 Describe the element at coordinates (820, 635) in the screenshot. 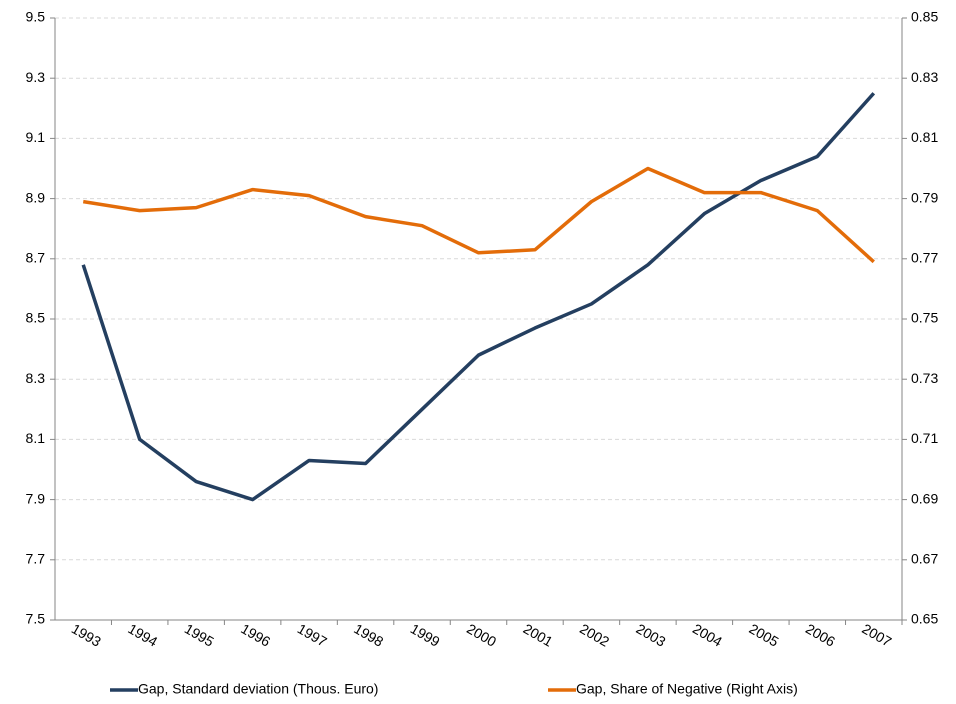

I see `x-tick-label: 2006` at that location.